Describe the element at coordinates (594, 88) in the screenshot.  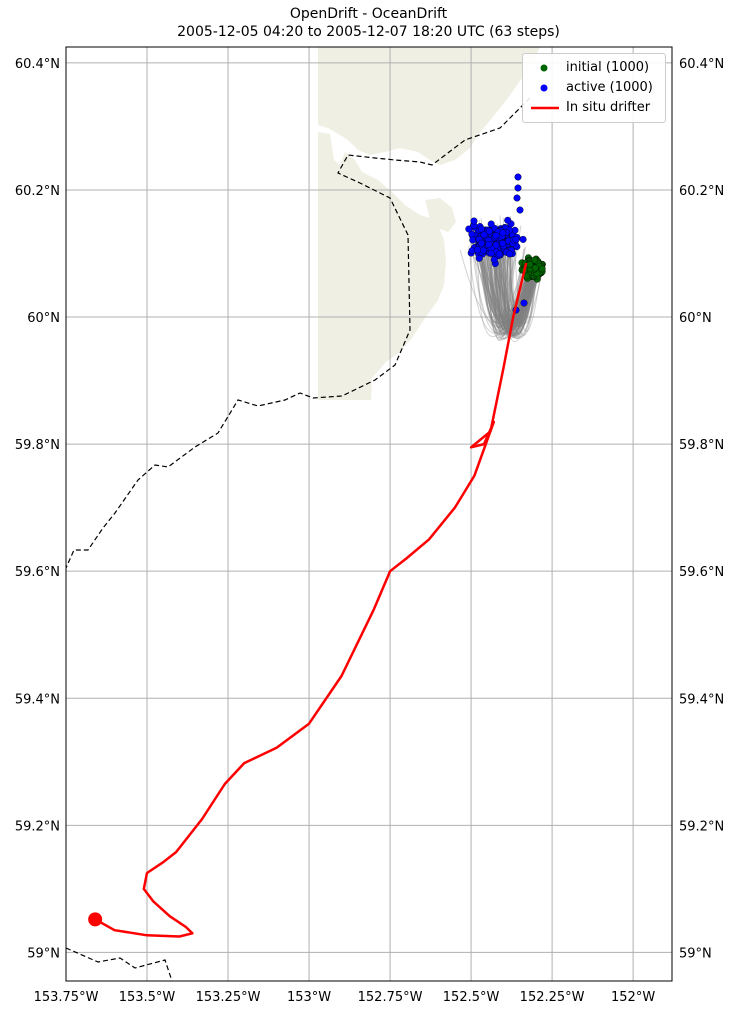
I see `legend-item-active: active (1000)` at that location.